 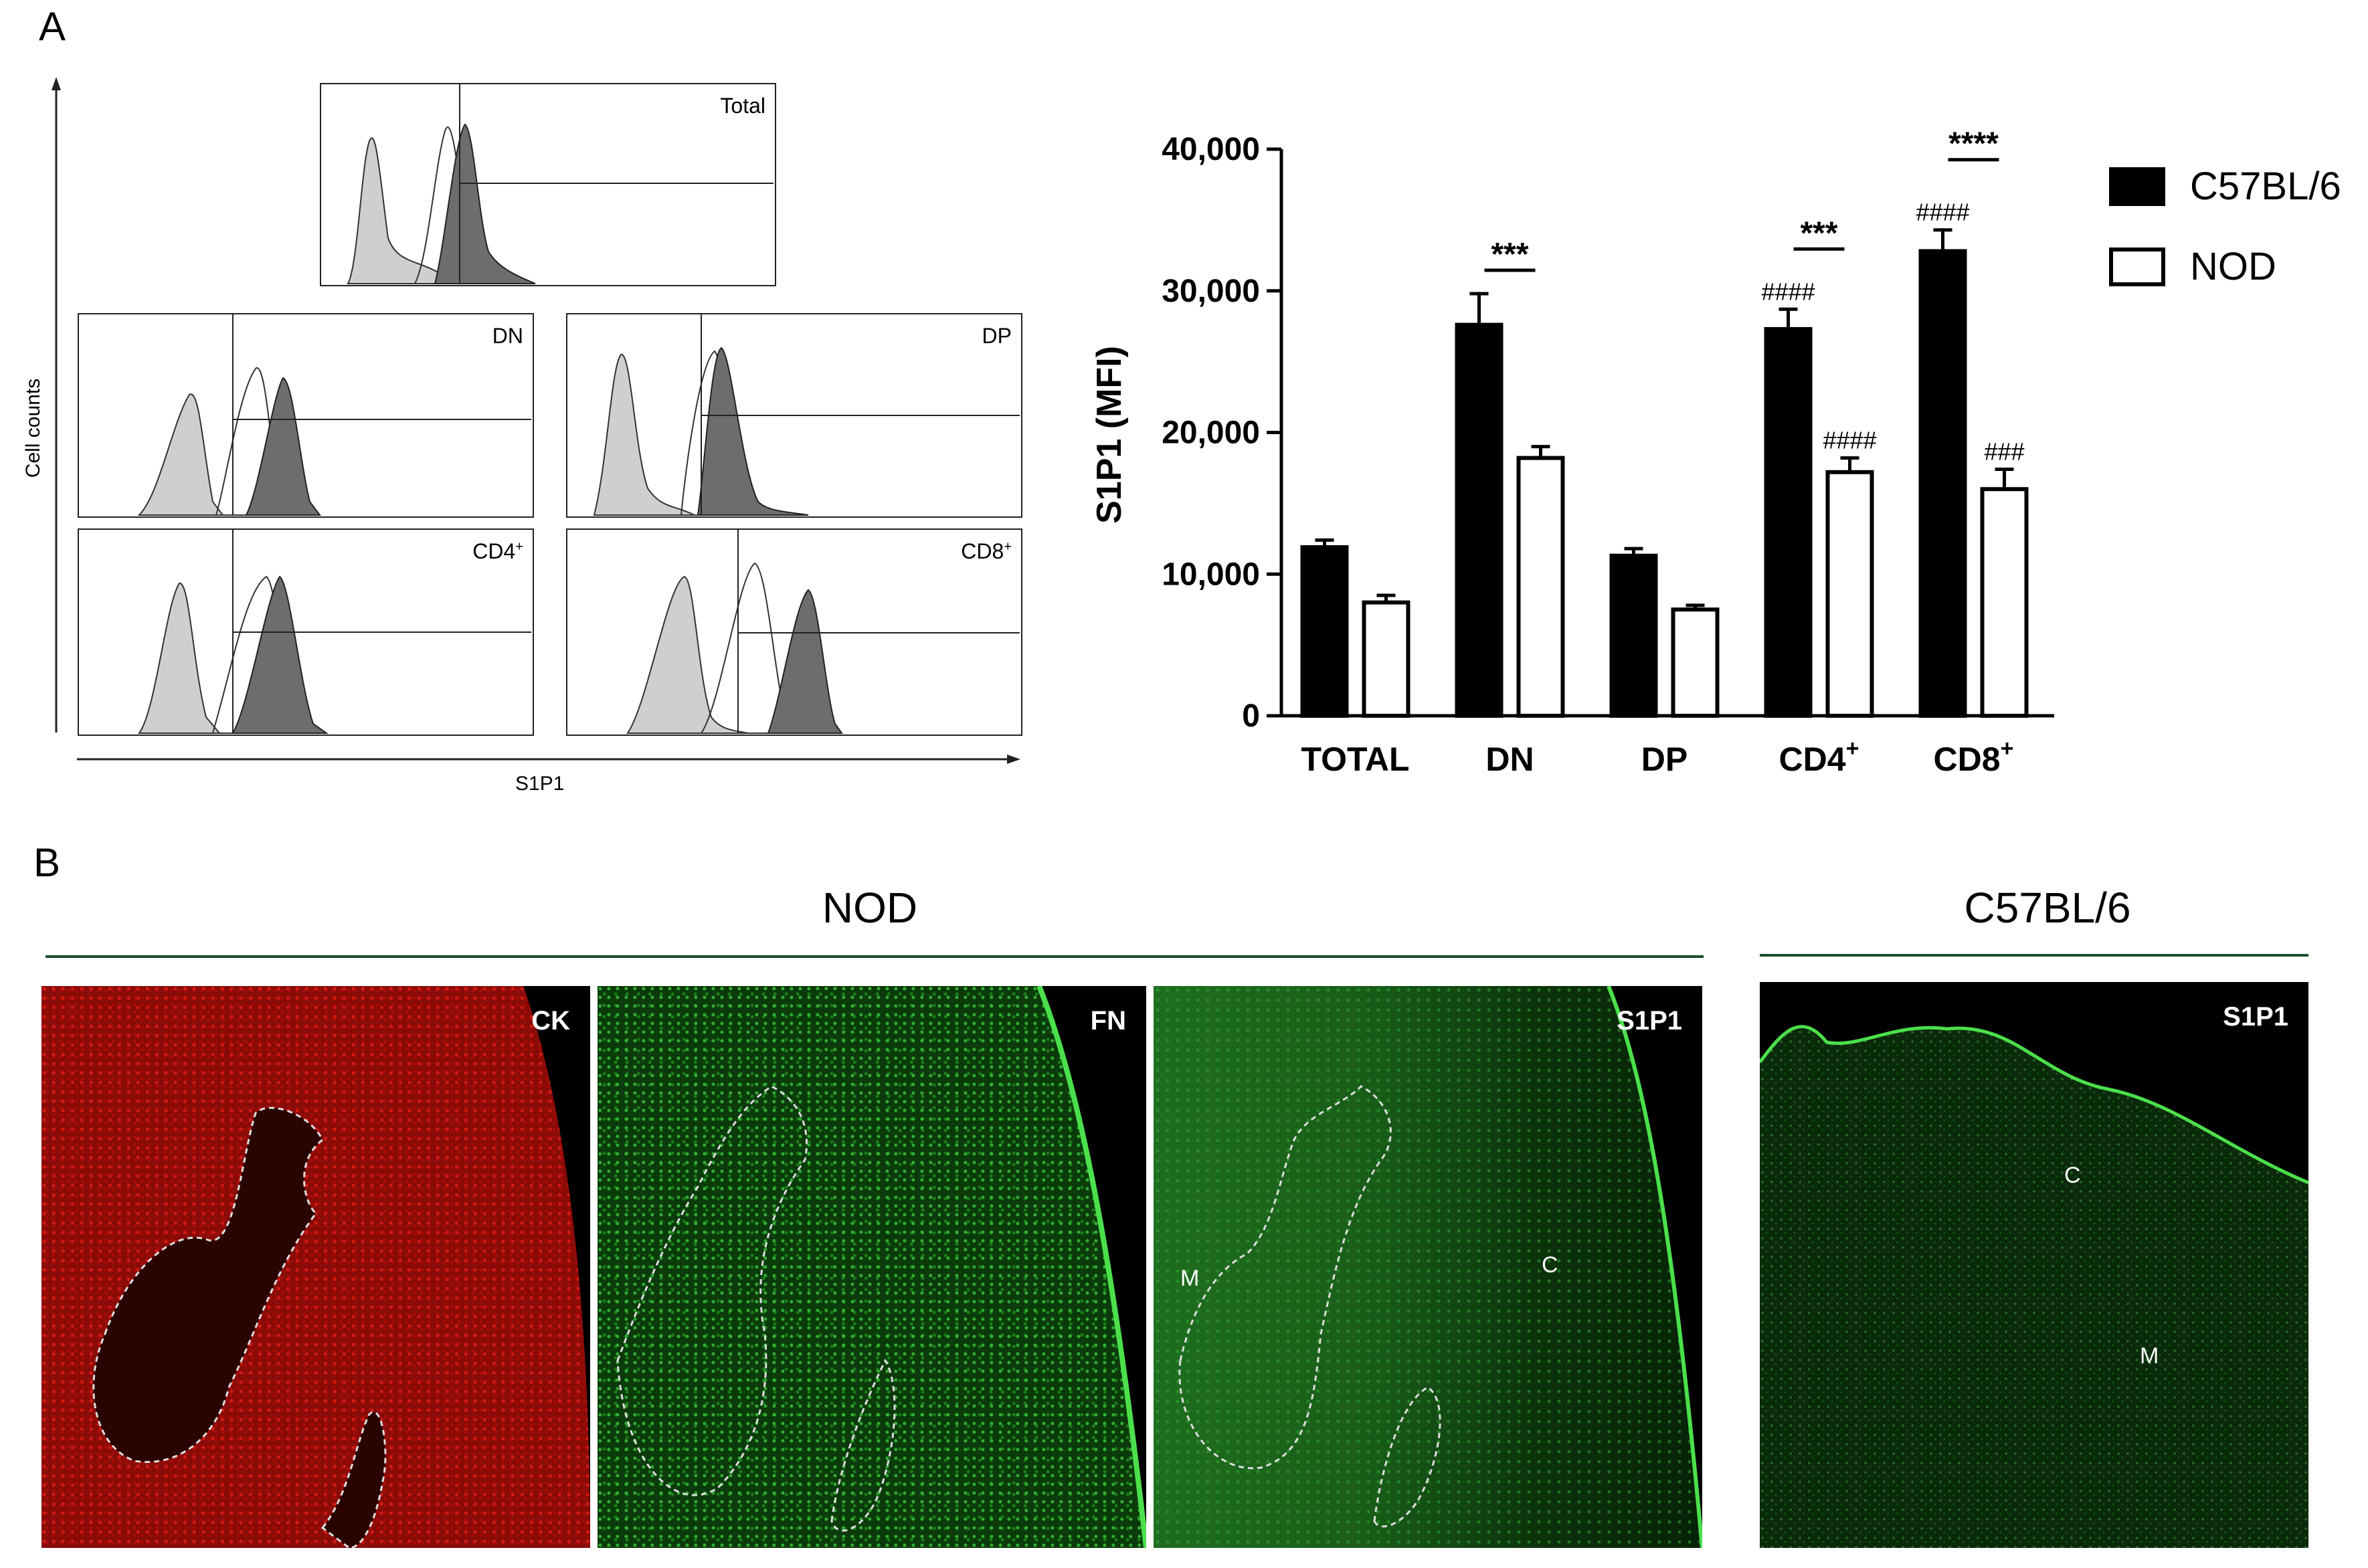 I want to click on histogram-label-dp: DP, so click(x=997, y=336).